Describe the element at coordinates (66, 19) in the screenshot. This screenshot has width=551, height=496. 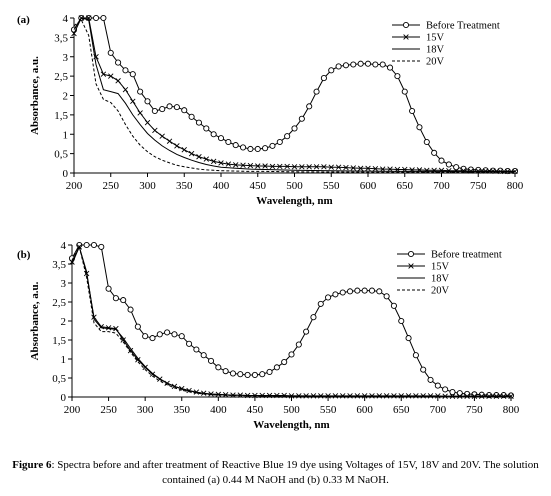
I see `y-tick-label: 4` at that location.